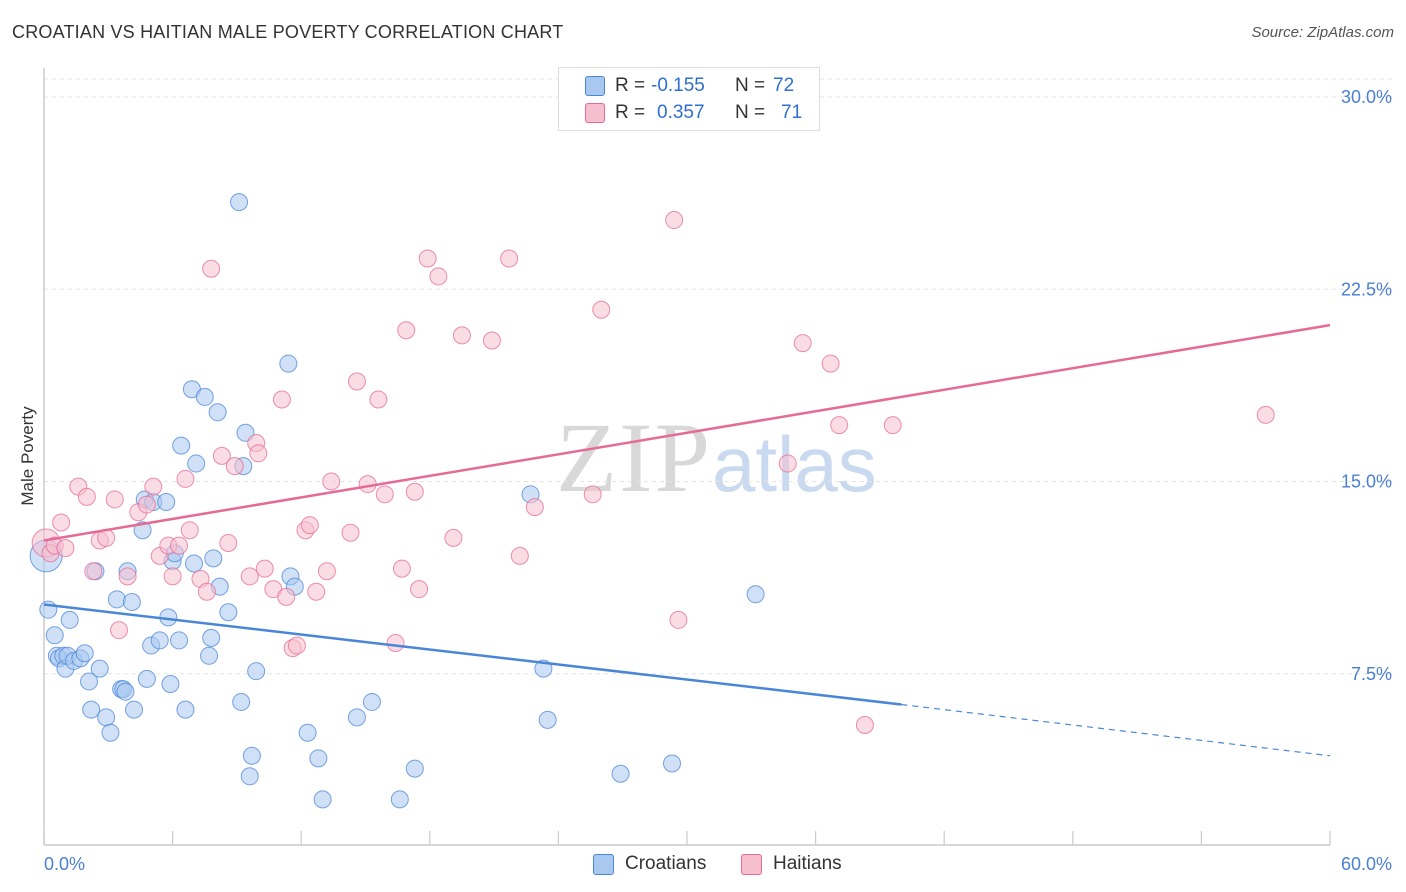 This screenshot has height=892, width=1406. What do you see at coordinates (595, 86) in the screenshot?
I see `legend-swatch-croatians` at bounding box center [595, 86].